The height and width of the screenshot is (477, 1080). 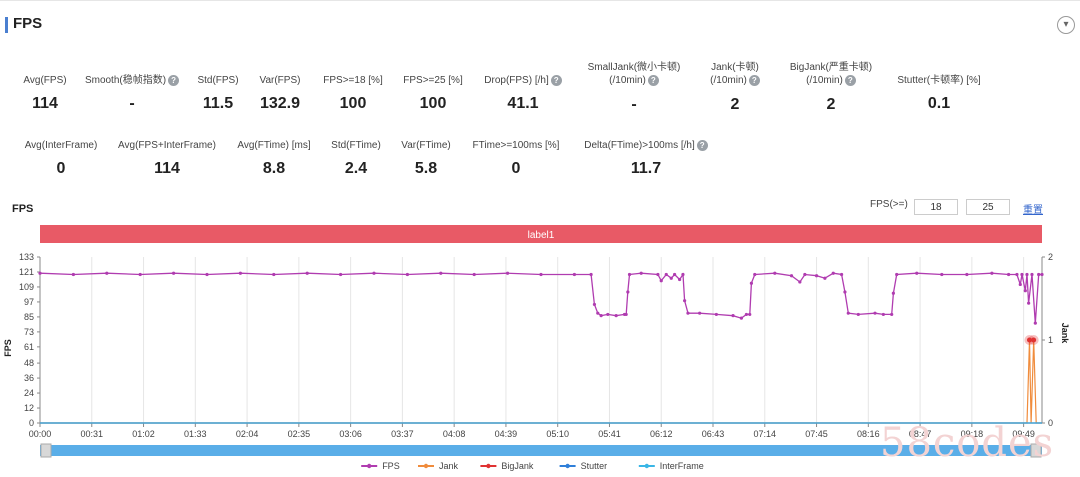 I want to click on y-tick-label: 12, so click(x=29, y=408).